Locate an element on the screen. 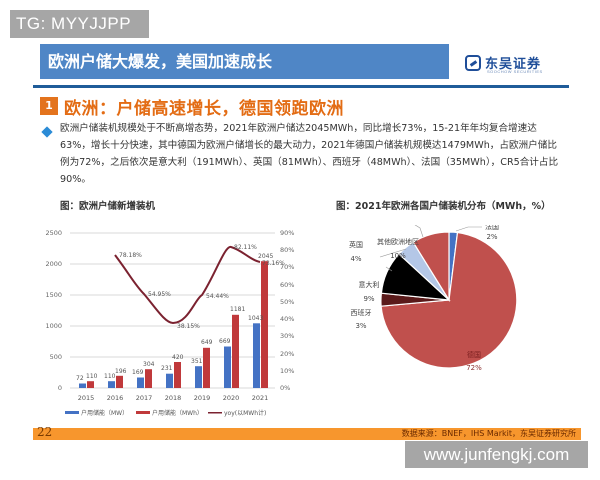 This screenshot has width=600, height=480. svg-text: 0% is located at coordinates (285, 388).